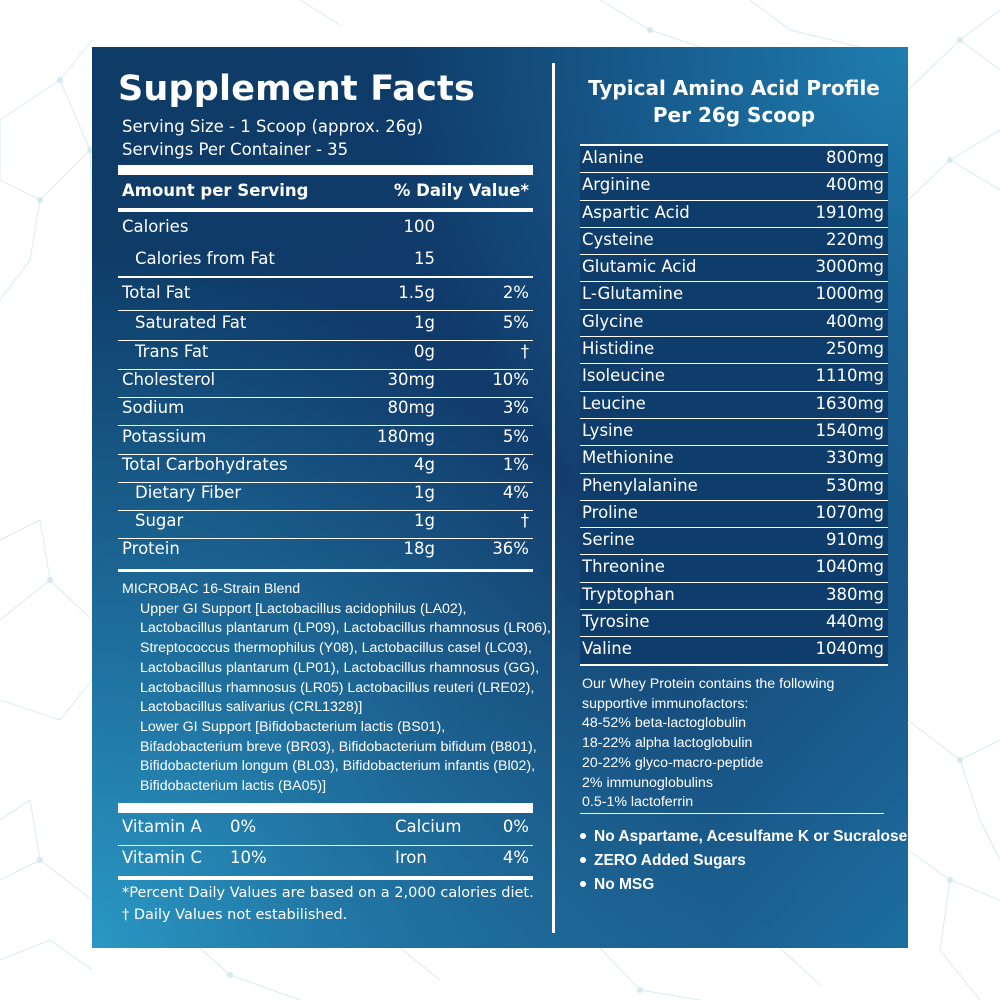 This screenshot has width=1000, height=1000. What do you see at coordinates (164, 436) in the screenshot?
I see `nutrient-name: Potassium` at bounding box center [164, 436].